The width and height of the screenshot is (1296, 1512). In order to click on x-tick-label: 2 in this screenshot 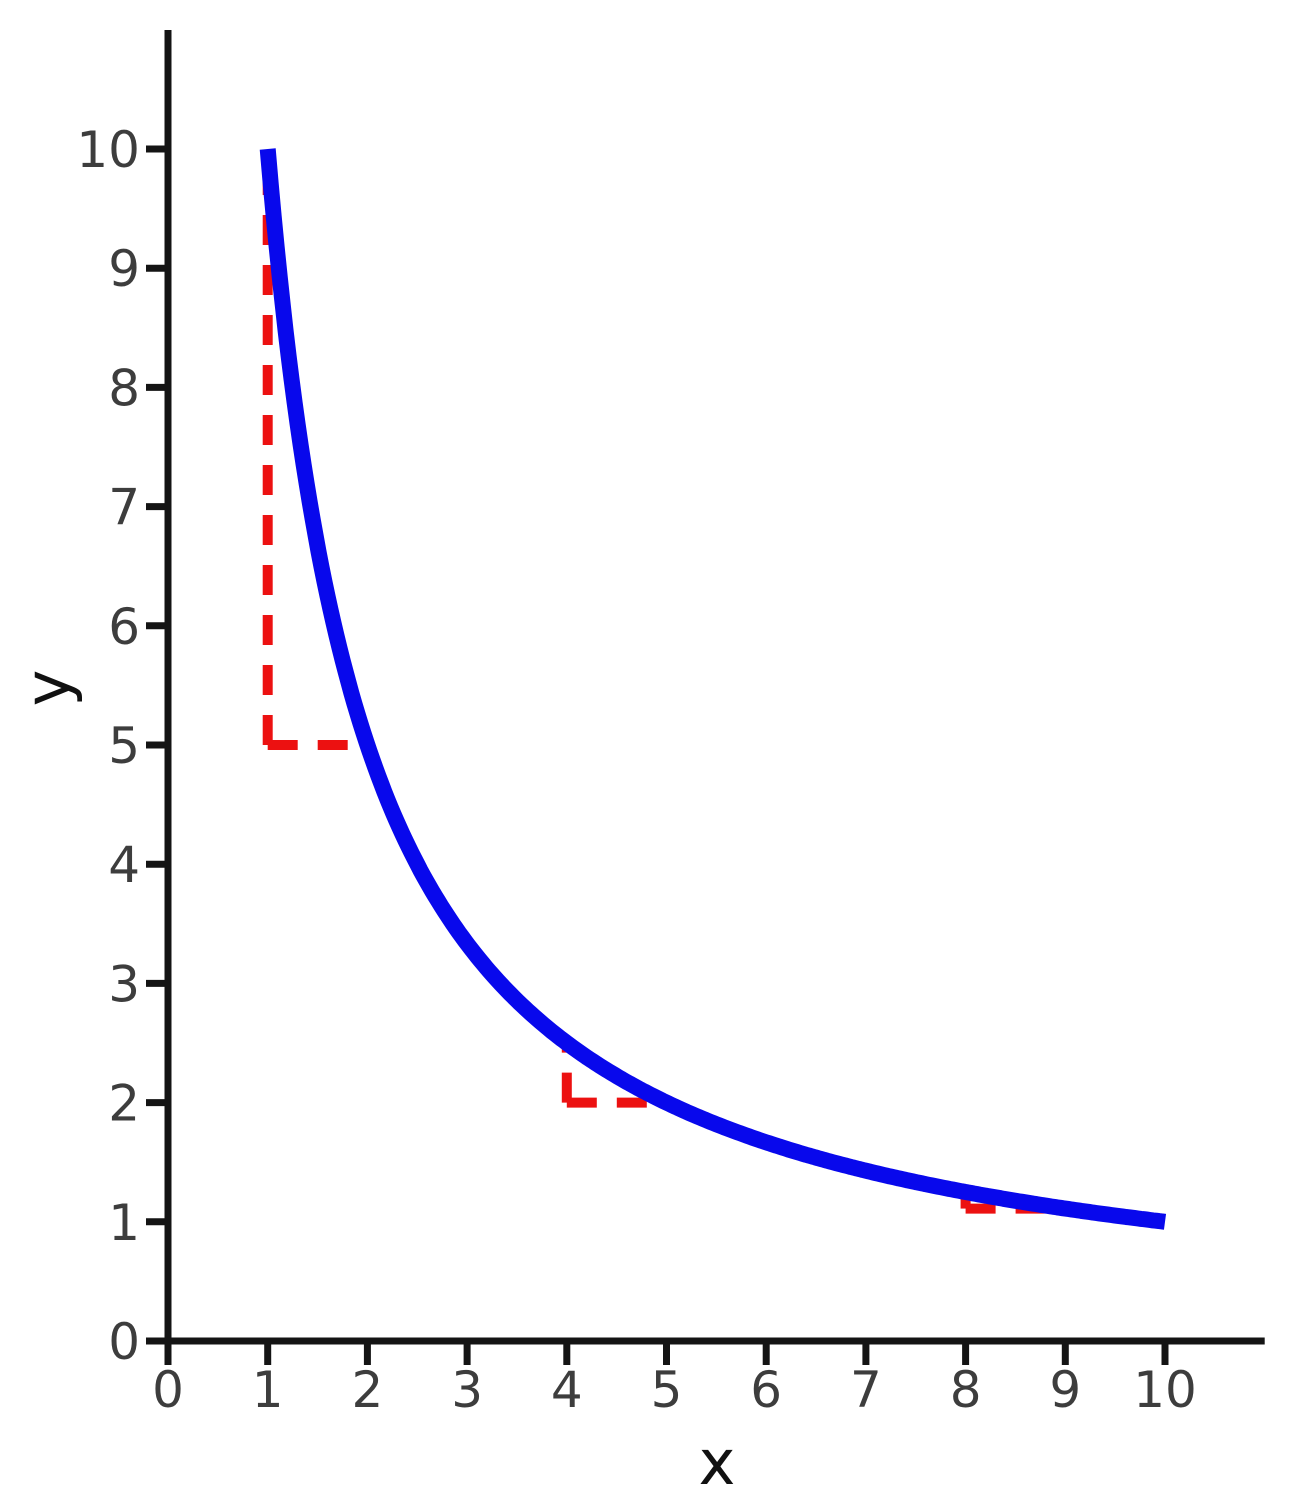, I will do `click(367, 1390)`.